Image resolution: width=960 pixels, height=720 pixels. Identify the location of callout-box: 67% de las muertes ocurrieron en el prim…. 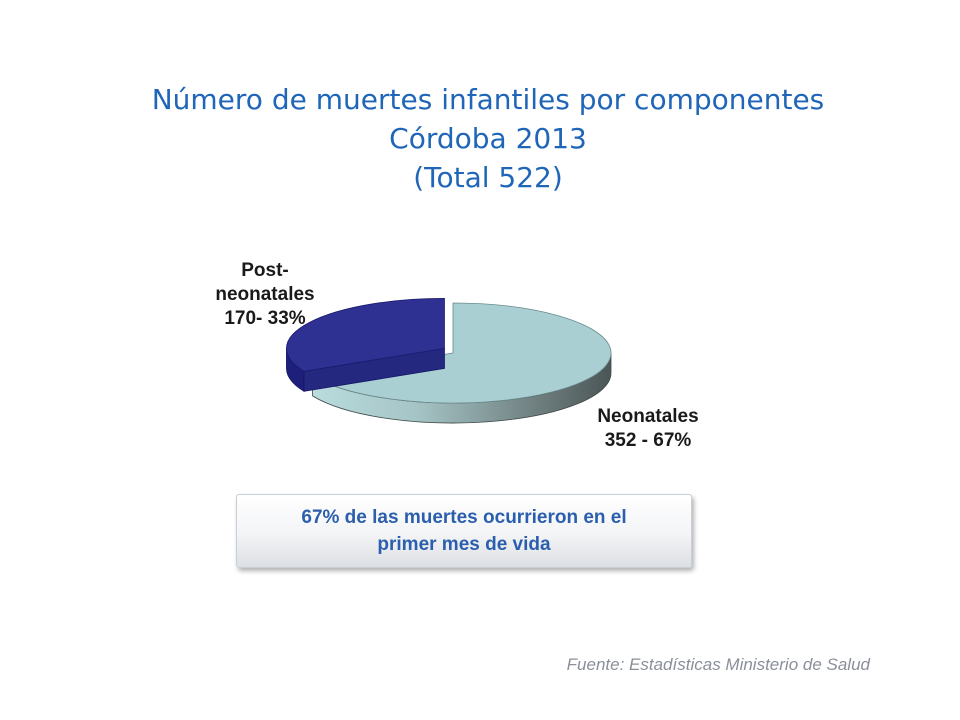
(464, 531).